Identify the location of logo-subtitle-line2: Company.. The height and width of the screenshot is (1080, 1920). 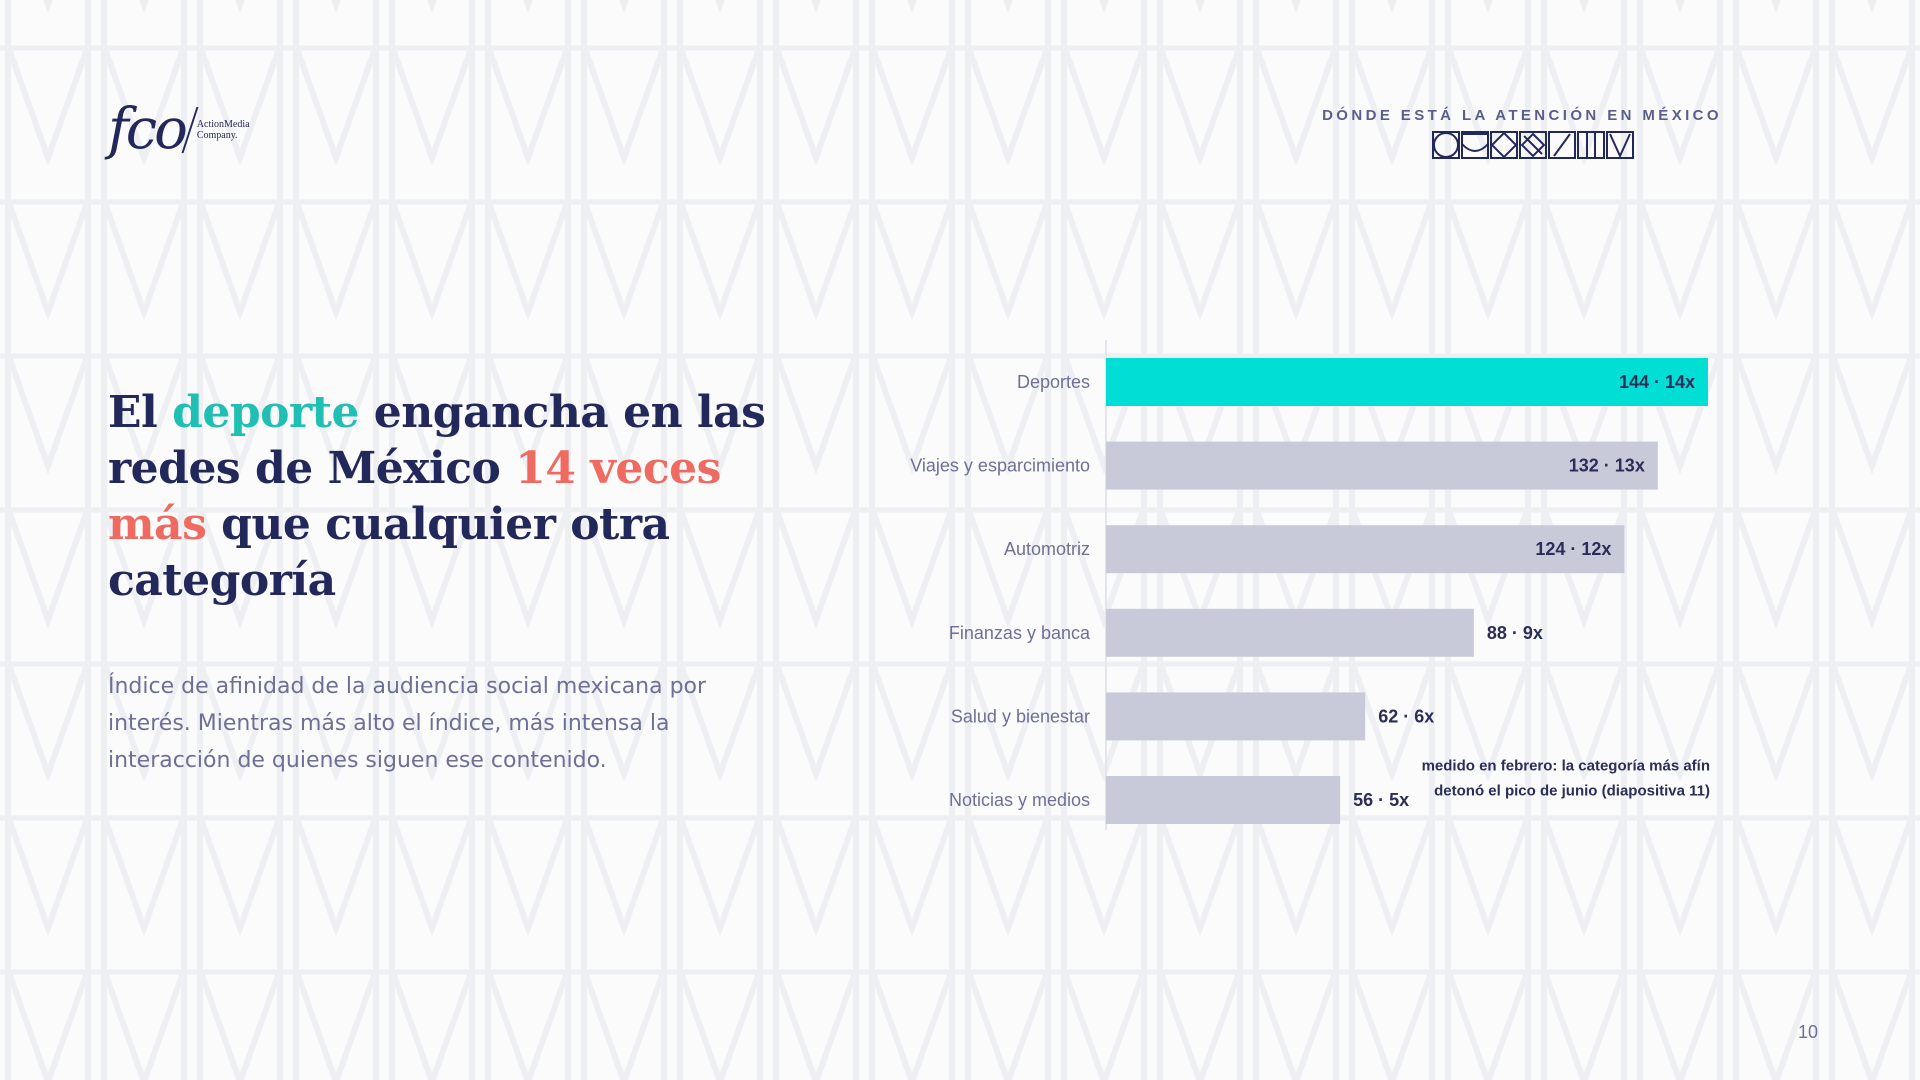
(217, 135).